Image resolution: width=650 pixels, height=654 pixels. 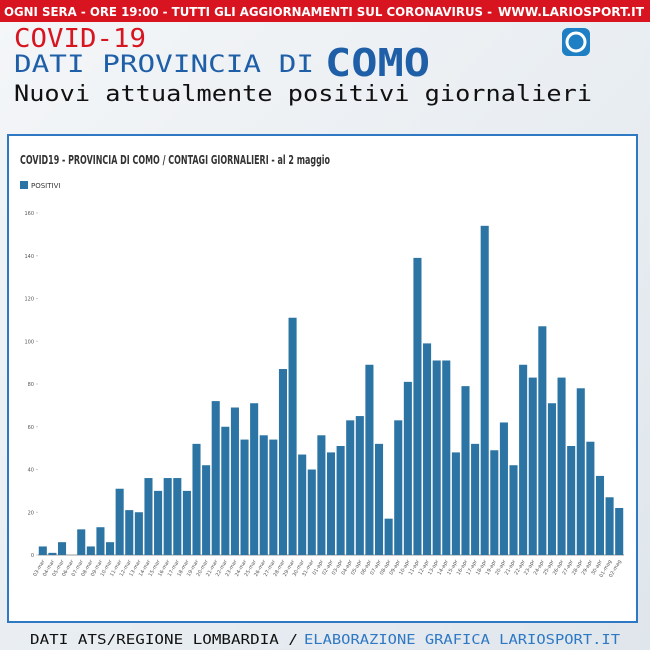 What do you see at coordinates (571, 12) in the screenshot?
I see `banner-site: WWW.LARIOSPORT.IT` at bounding box center [571, 12].